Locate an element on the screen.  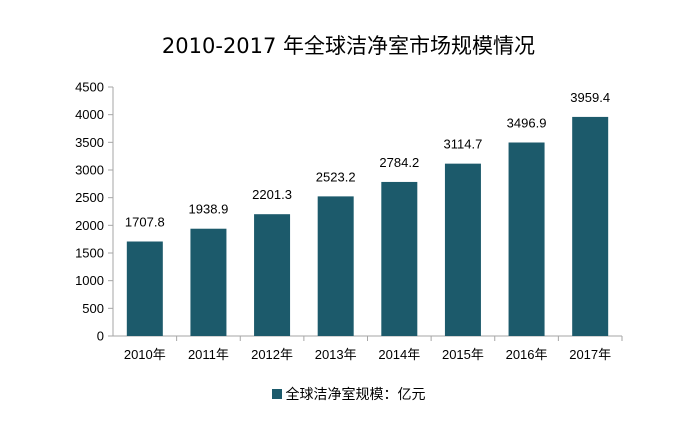
y-tick-label: 3000 is located at coordinates (89, 170).